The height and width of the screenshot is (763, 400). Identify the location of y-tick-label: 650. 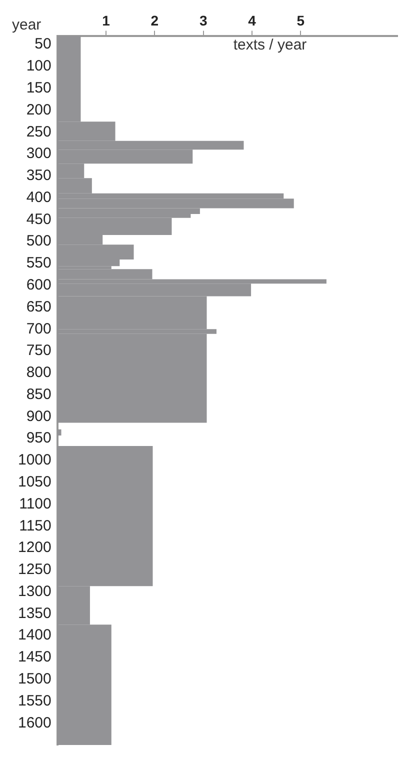
(39, 307).